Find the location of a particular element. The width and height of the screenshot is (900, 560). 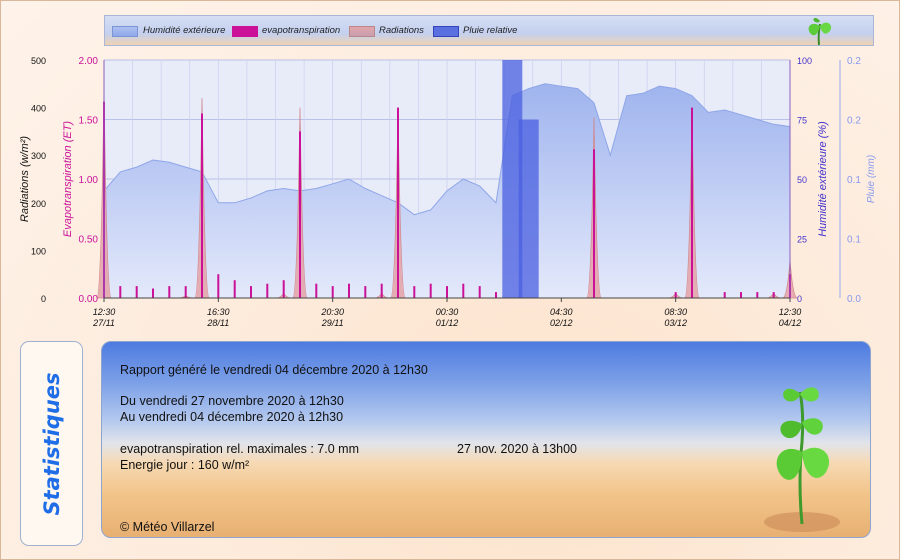

tick-label-radiations: 400 is located at coordinates (38, 109).